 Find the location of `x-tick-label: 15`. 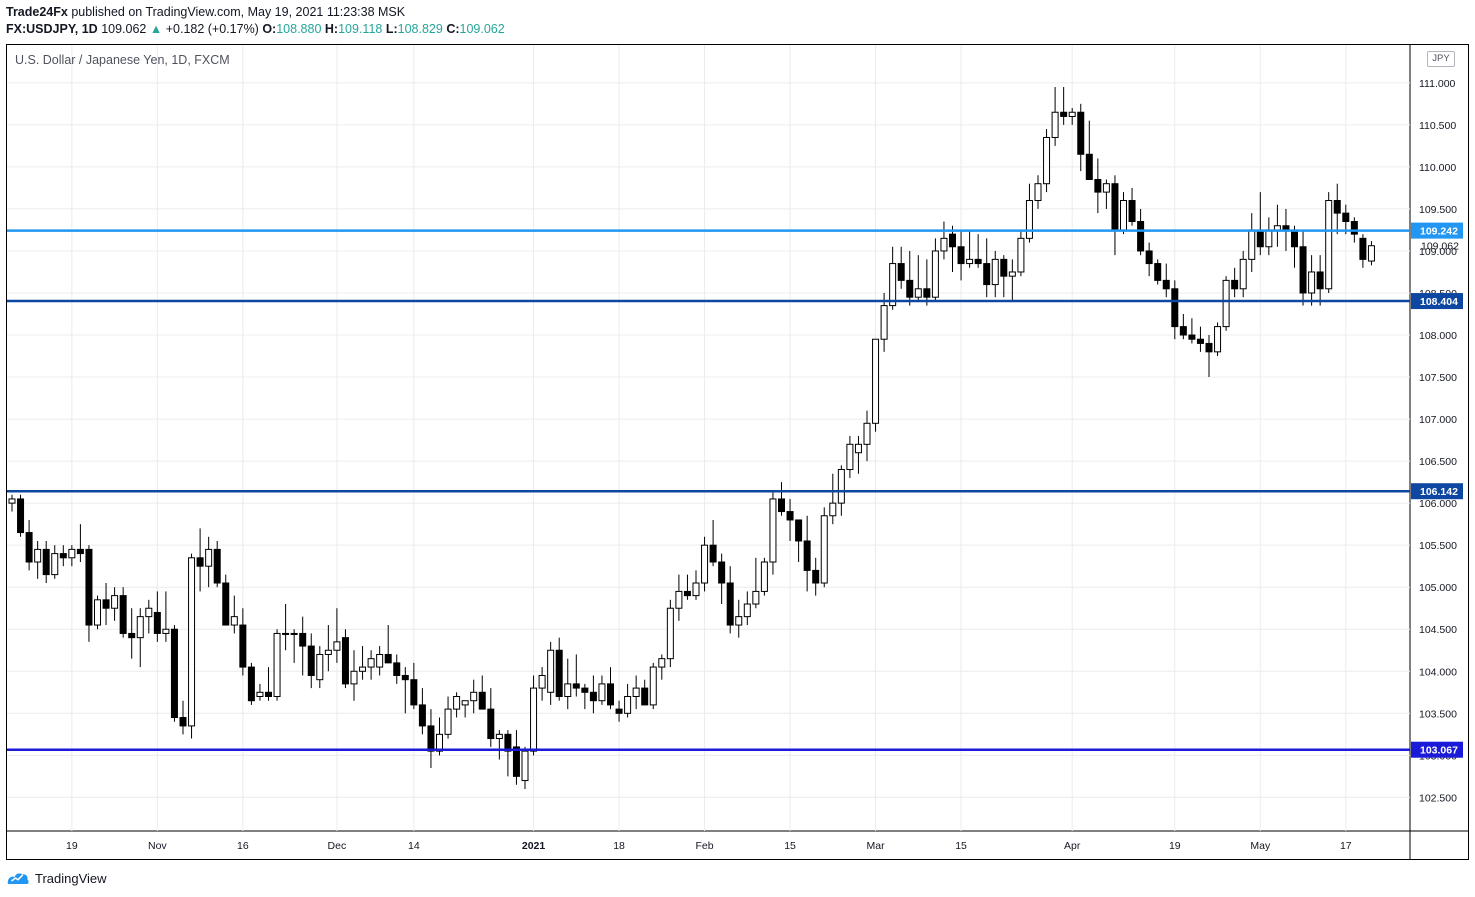

x-tick-label: 15 is located at coordinates (790, 846).